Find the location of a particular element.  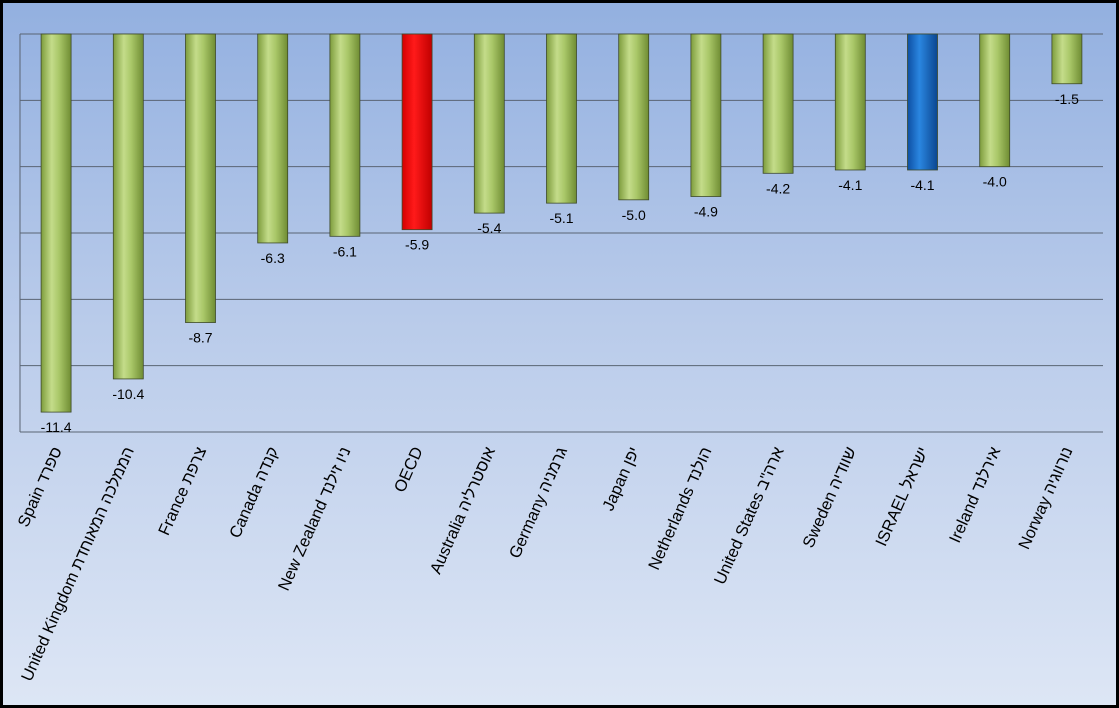

value-label: -5.1 is located at coordinates (561, 218).